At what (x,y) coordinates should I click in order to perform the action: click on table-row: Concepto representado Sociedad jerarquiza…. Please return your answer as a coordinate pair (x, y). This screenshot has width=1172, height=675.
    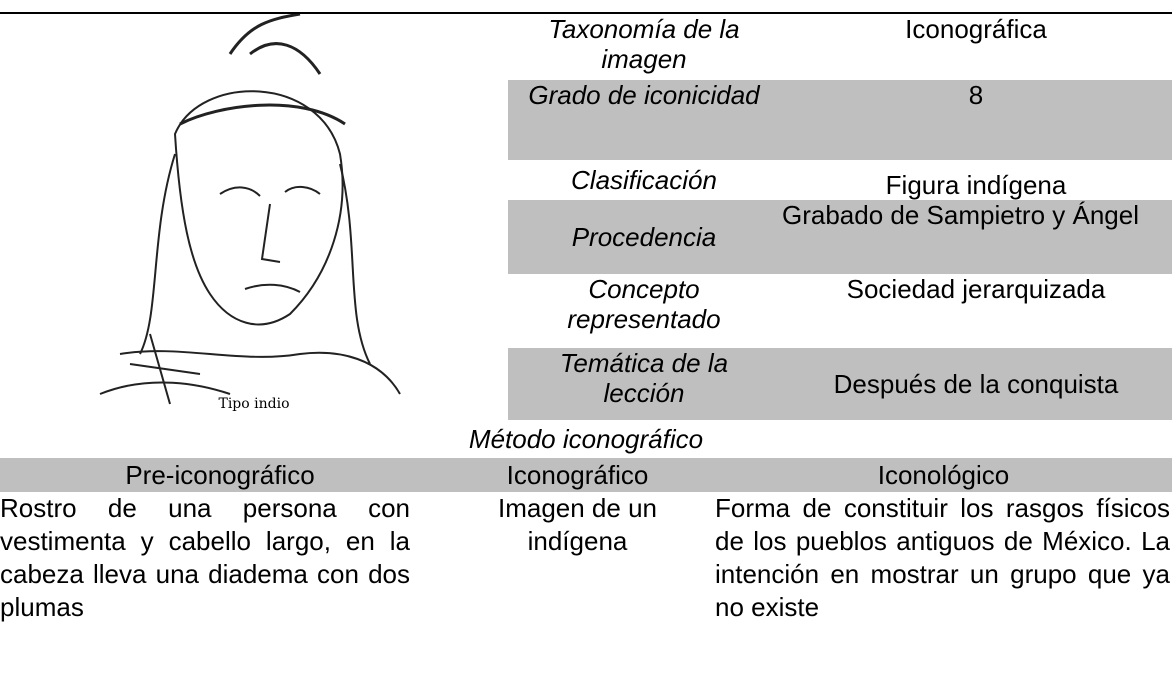
    Looking at the image, I should click on (840, 311).